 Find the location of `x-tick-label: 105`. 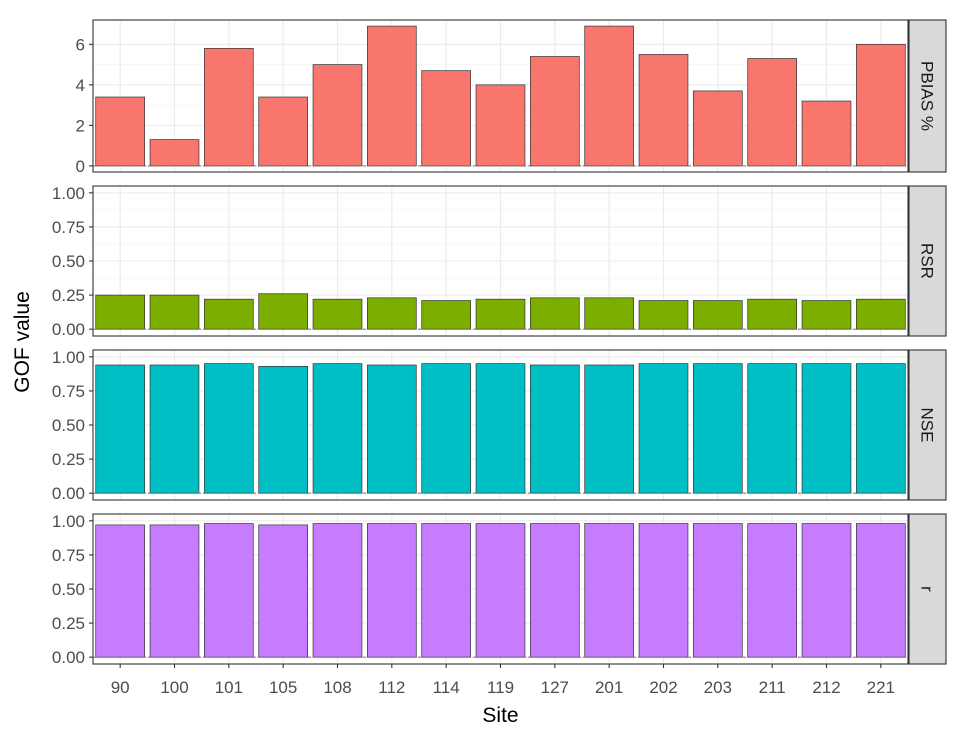

x-tick-label: 105 is located at coordinates (283, 687).